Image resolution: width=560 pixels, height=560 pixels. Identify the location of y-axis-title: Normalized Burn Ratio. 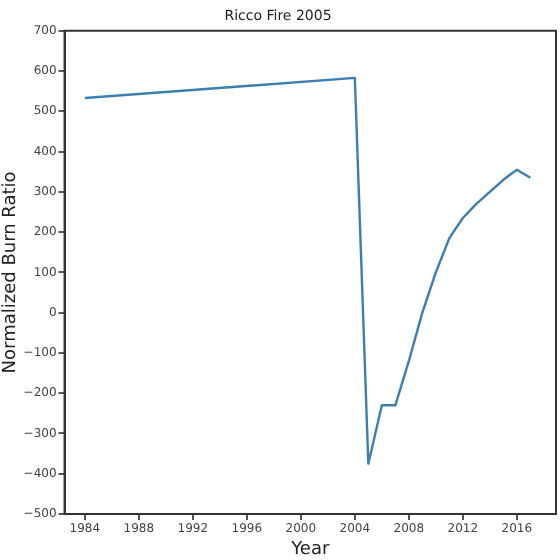
(11, 272).